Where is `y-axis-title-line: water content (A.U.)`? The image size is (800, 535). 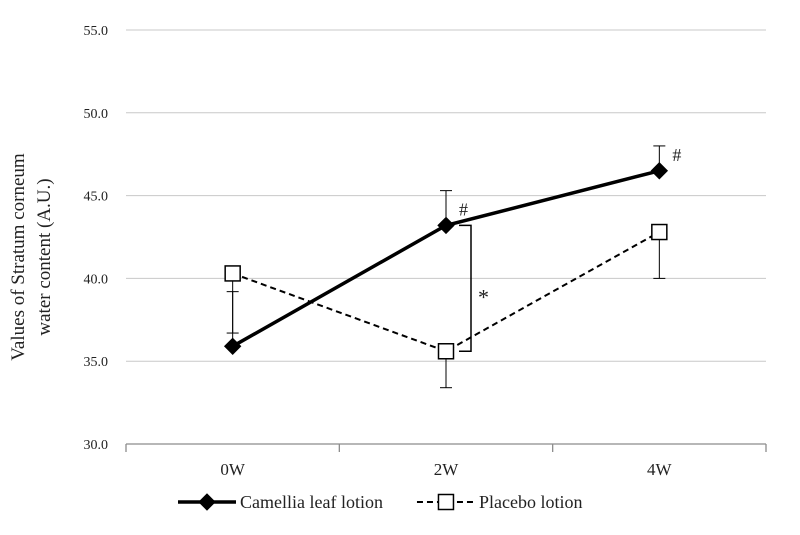 y-axis-title-line: water content (A.U.) is located at coordinates (44, 256).